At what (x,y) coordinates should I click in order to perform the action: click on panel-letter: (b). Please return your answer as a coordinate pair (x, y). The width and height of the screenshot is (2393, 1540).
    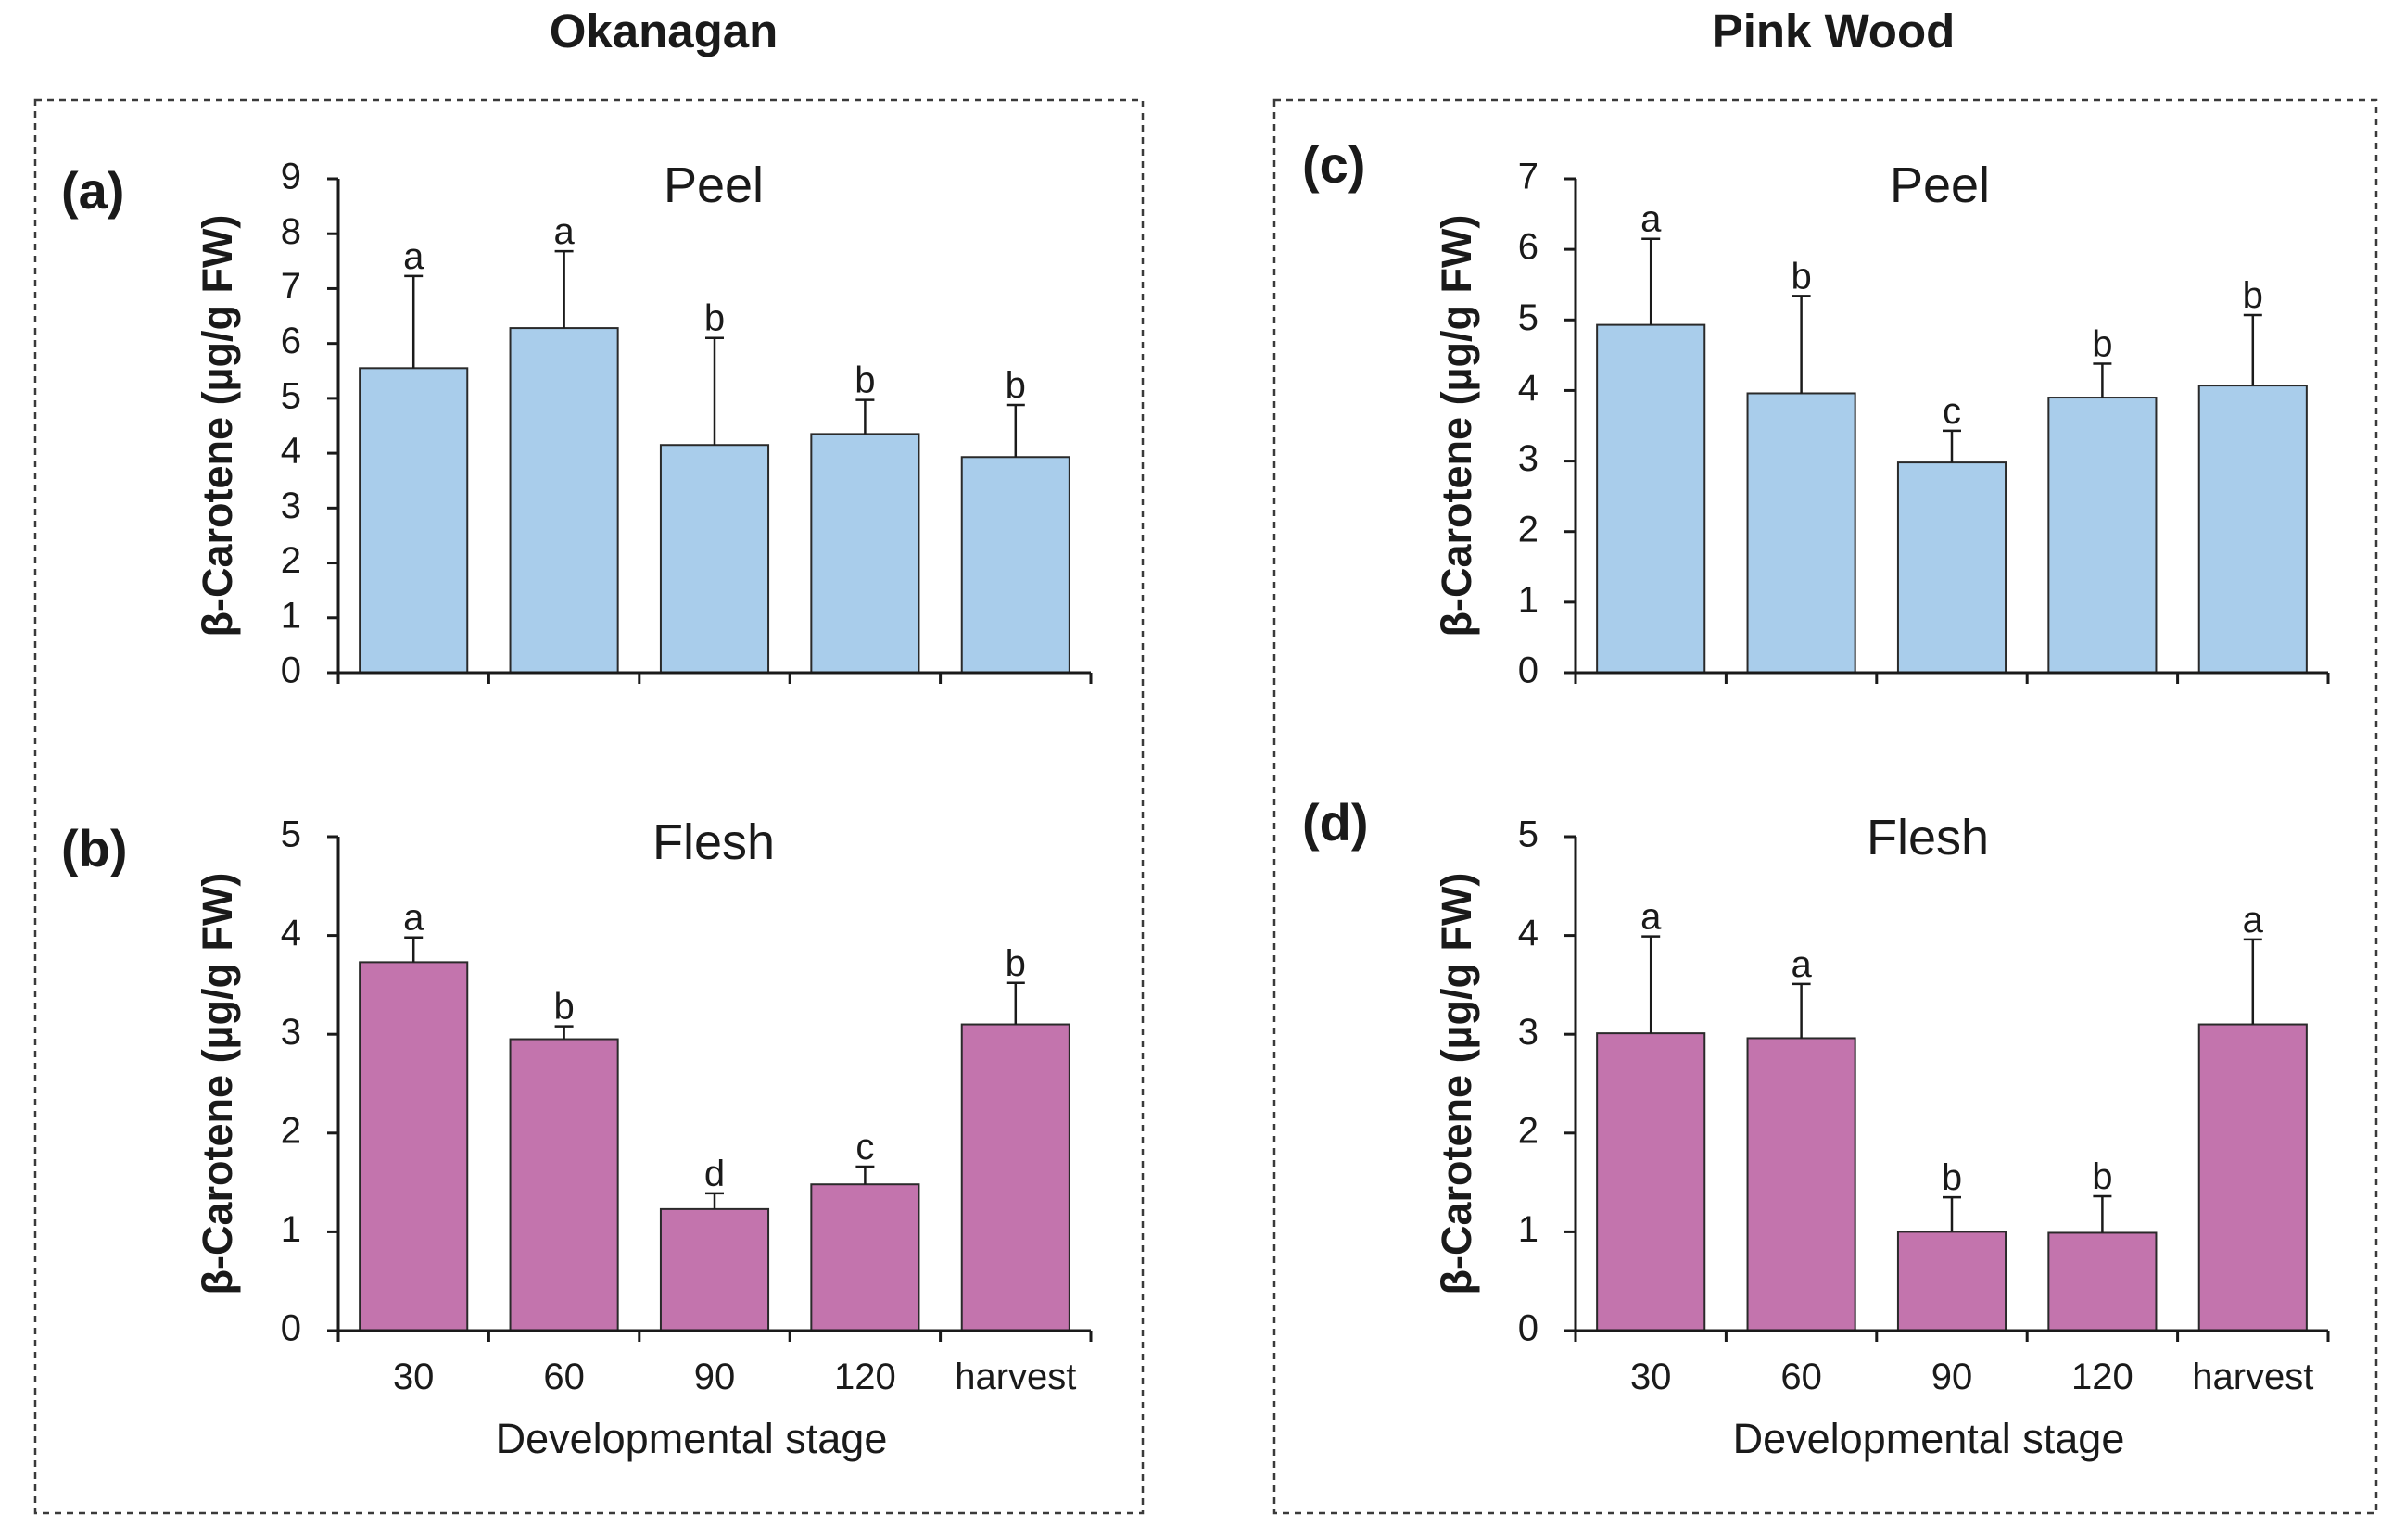
    Looking at the image, I should click on (94, 848).